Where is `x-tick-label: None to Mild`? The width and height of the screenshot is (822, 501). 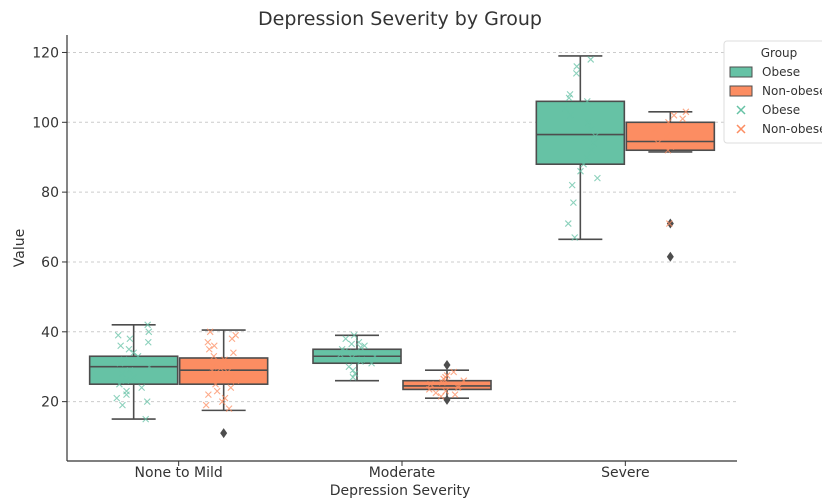 x-tick-label: None to Mild is located at coordinates (179, 473).